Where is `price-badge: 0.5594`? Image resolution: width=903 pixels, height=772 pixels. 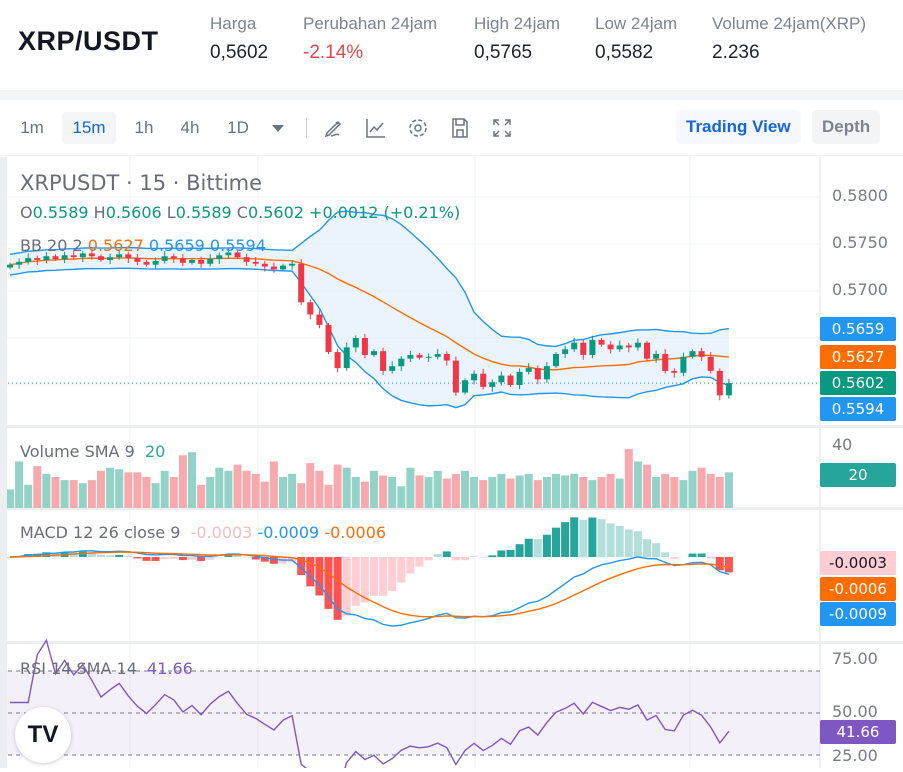 price-badge: 0.5594 is located at coordinates (858, 409).